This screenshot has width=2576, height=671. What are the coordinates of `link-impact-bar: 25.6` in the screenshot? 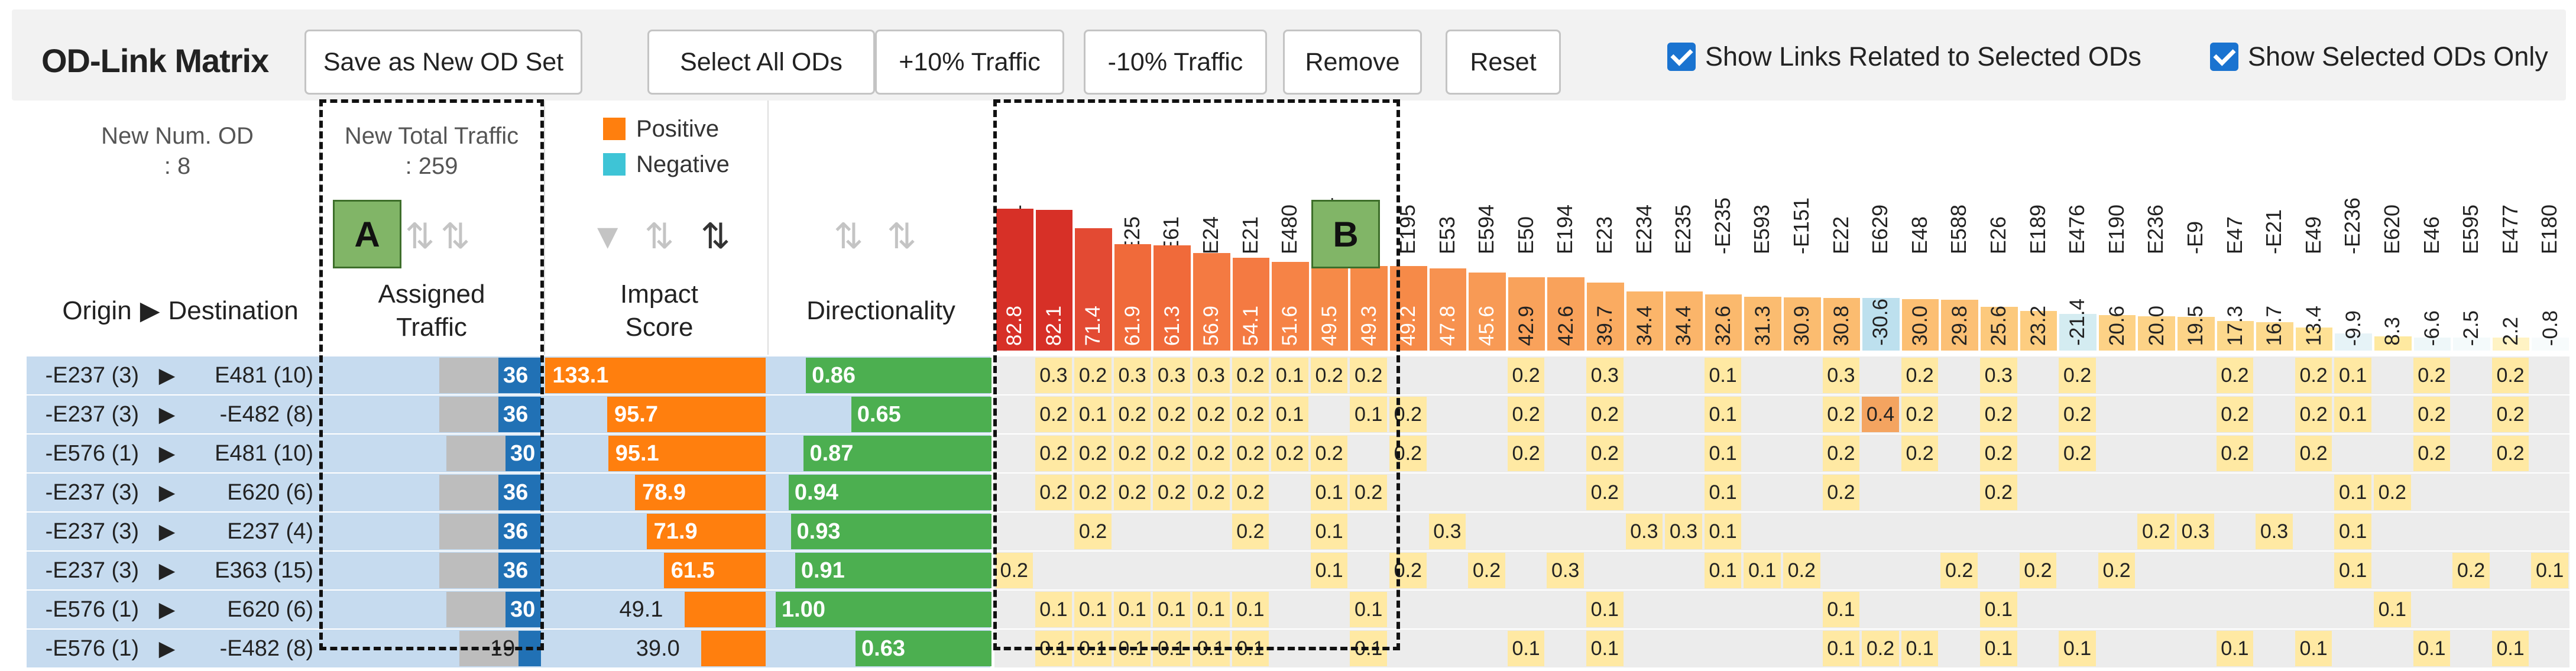 It's located at (1999, 328).